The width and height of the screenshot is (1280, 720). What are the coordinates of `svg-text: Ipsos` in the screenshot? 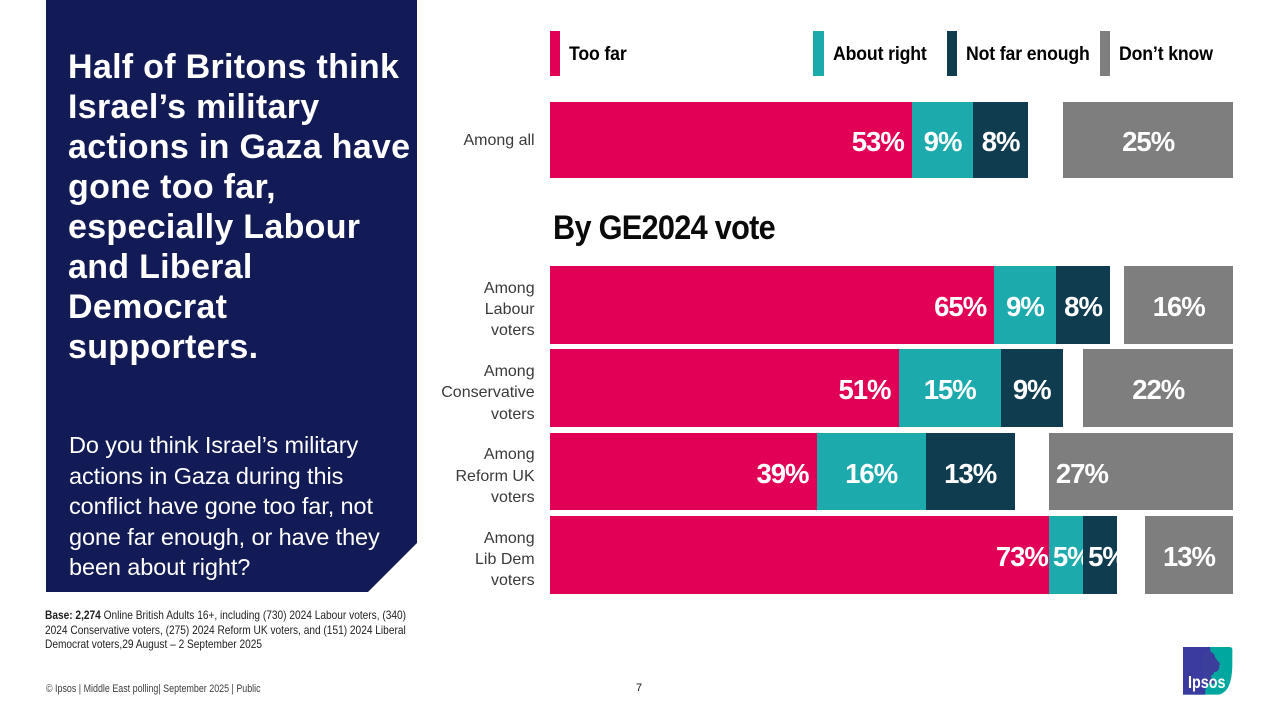 It's located at (1207, 682).